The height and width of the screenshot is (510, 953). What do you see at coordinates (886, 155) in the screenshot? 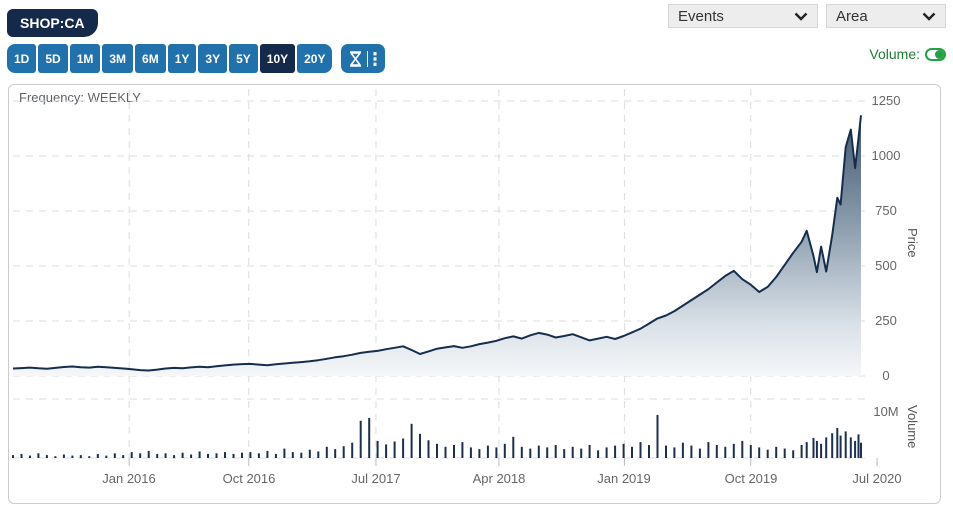
I see `price-tick: 1000` at bounding box center [886, 155].